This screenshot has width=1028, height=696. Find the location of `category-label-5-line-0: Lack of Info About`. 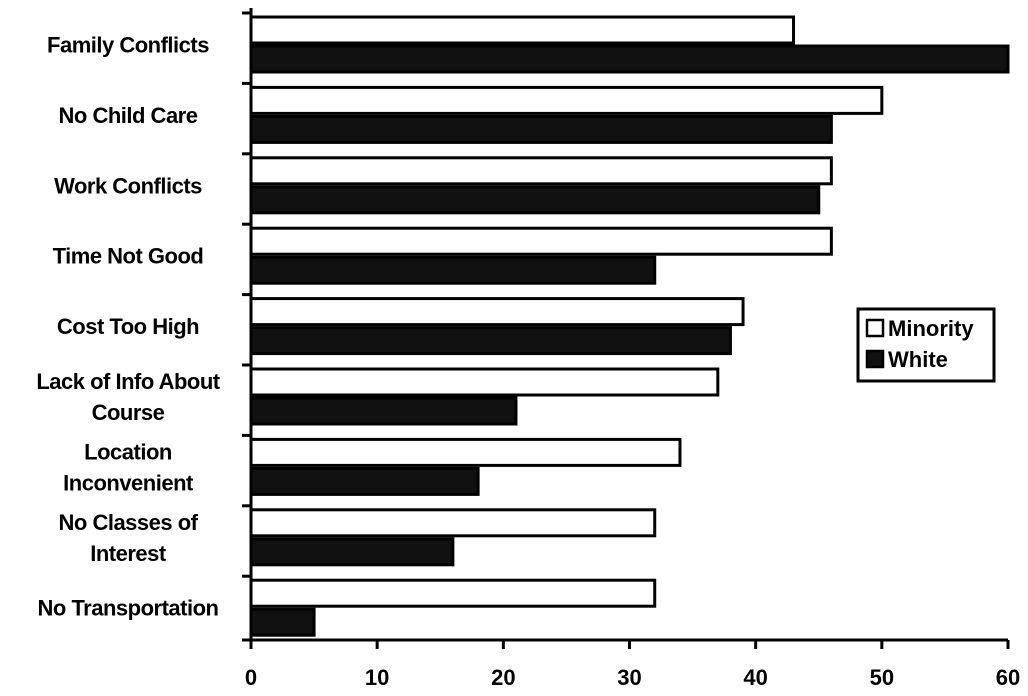

category-label-5-line-0: Lack of Info About is located at coordinates (128, 381).